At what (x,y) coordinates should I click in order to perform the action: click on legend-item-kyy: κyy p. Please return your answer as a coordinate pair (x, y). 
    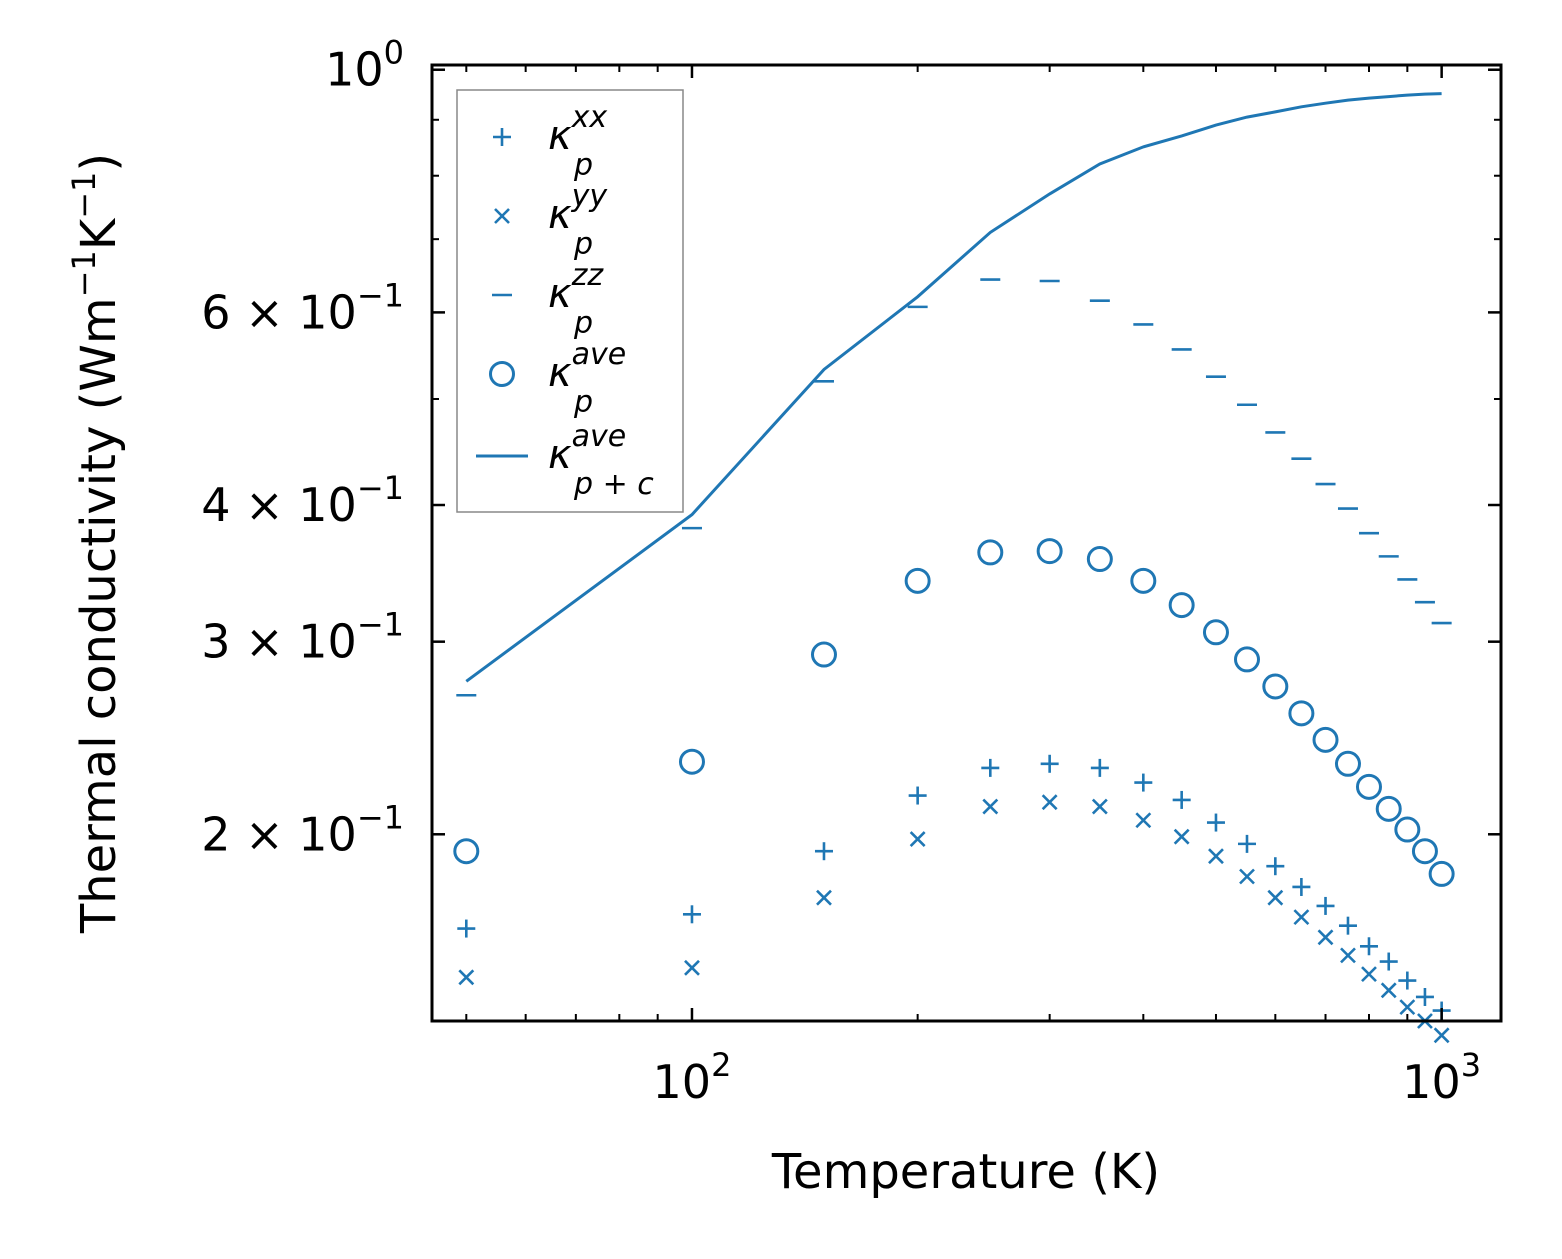
    Looking at the image, I should click on (551, 220).